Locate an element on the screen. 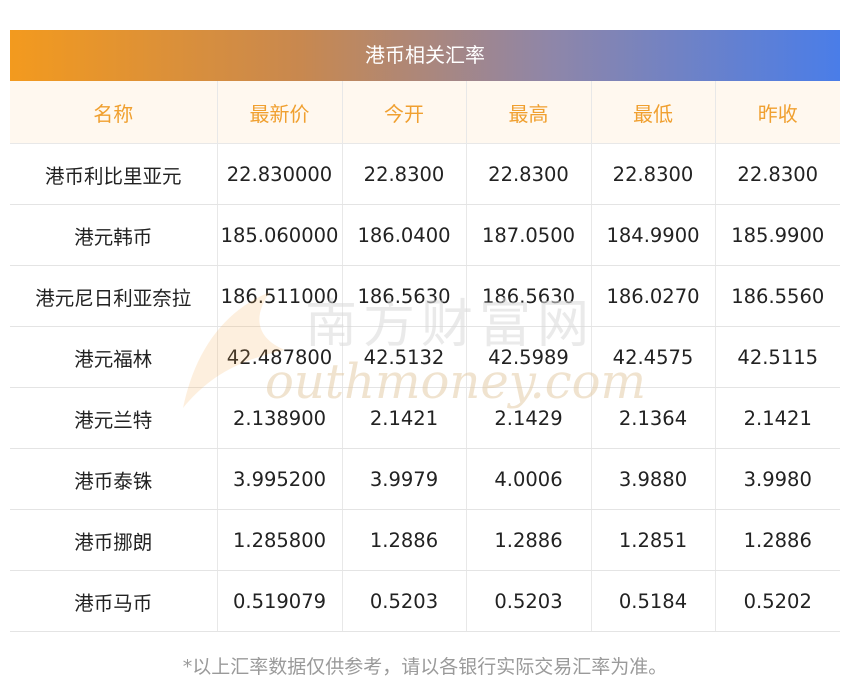  cell-low: 42.4575 is located at coordinates (653, 357).